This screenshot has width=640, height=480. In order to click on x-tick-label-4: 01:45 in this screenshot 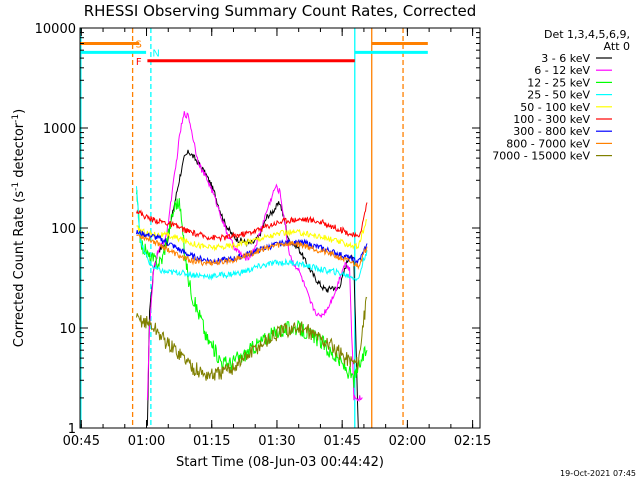, I will do `click(341, 441)`.